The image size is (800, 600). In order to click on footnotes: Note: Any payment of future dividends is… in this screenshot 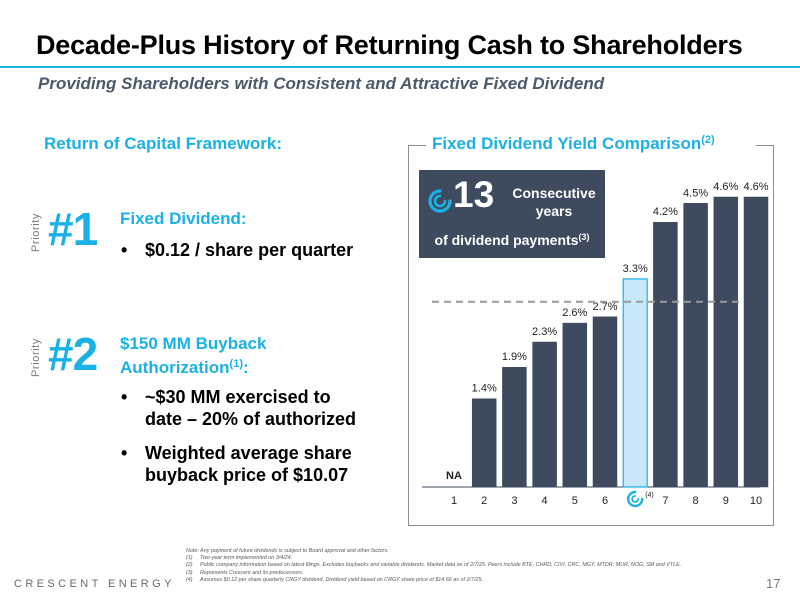, I will do `click(465, 566)`.